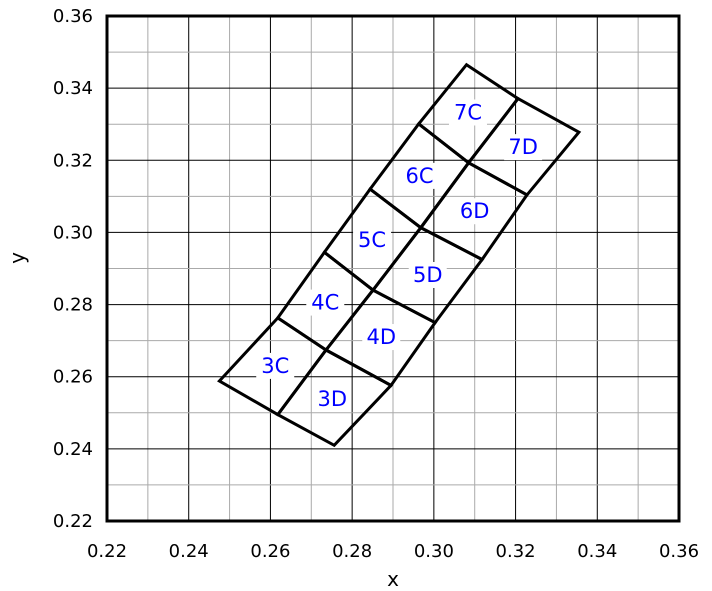  I want to click on zone-label: 6C, so click(420, 176).